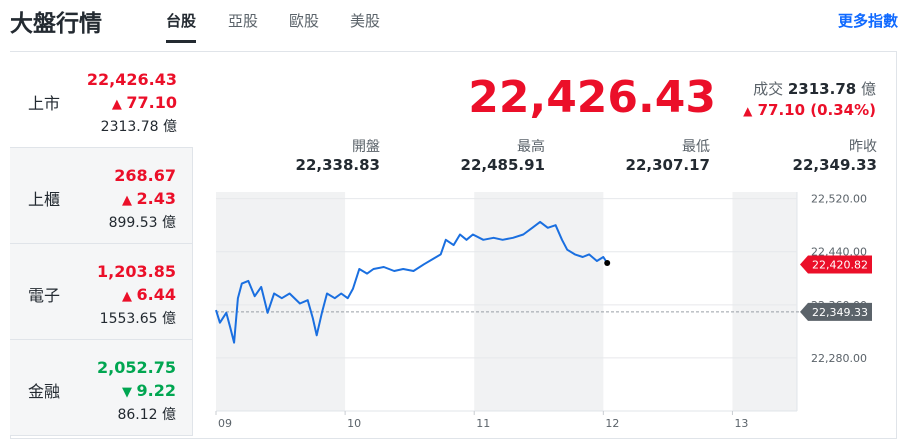 The height and width of the screenshot is (445, 906). What do you see at coordinates (696, 147) in the screenshot?
I see `stat-label: 最低` at bounding box center [696, 147].